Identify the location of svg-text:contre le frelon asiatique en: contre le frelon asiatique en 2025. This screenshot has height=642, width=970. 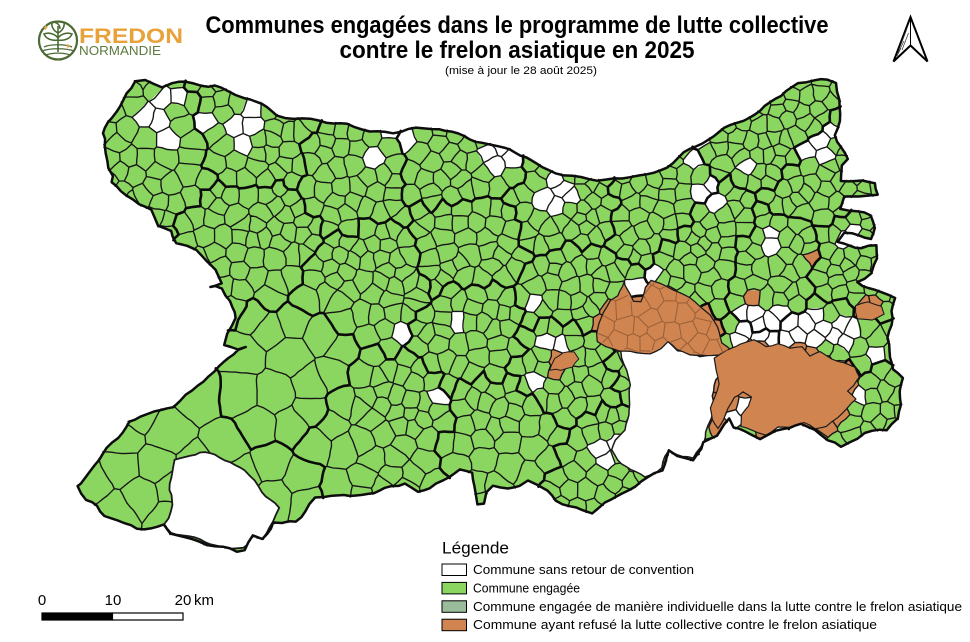
(517, 50).